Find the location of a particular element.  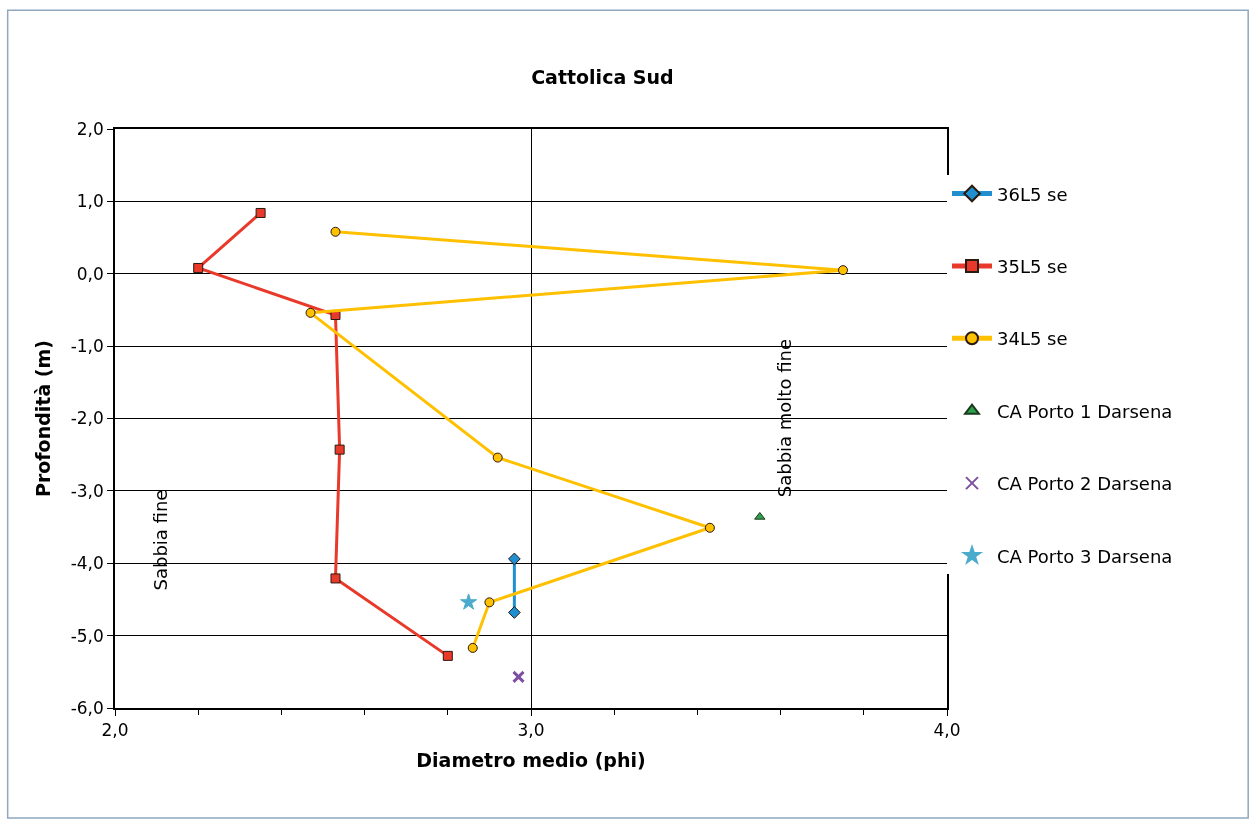

legend-label: 36L5 se is located at coordinates (1032, 194).